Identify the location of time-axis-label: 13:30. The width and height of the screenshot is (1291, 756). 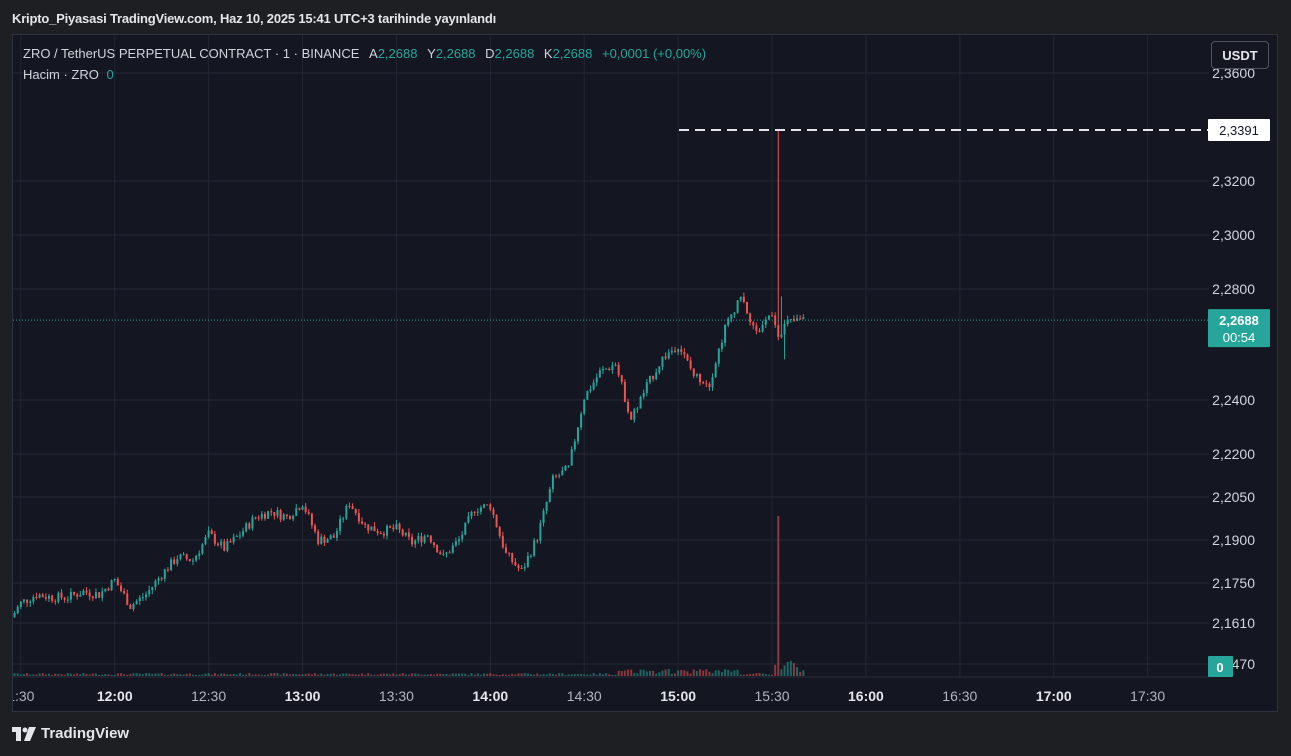
(396, 696).